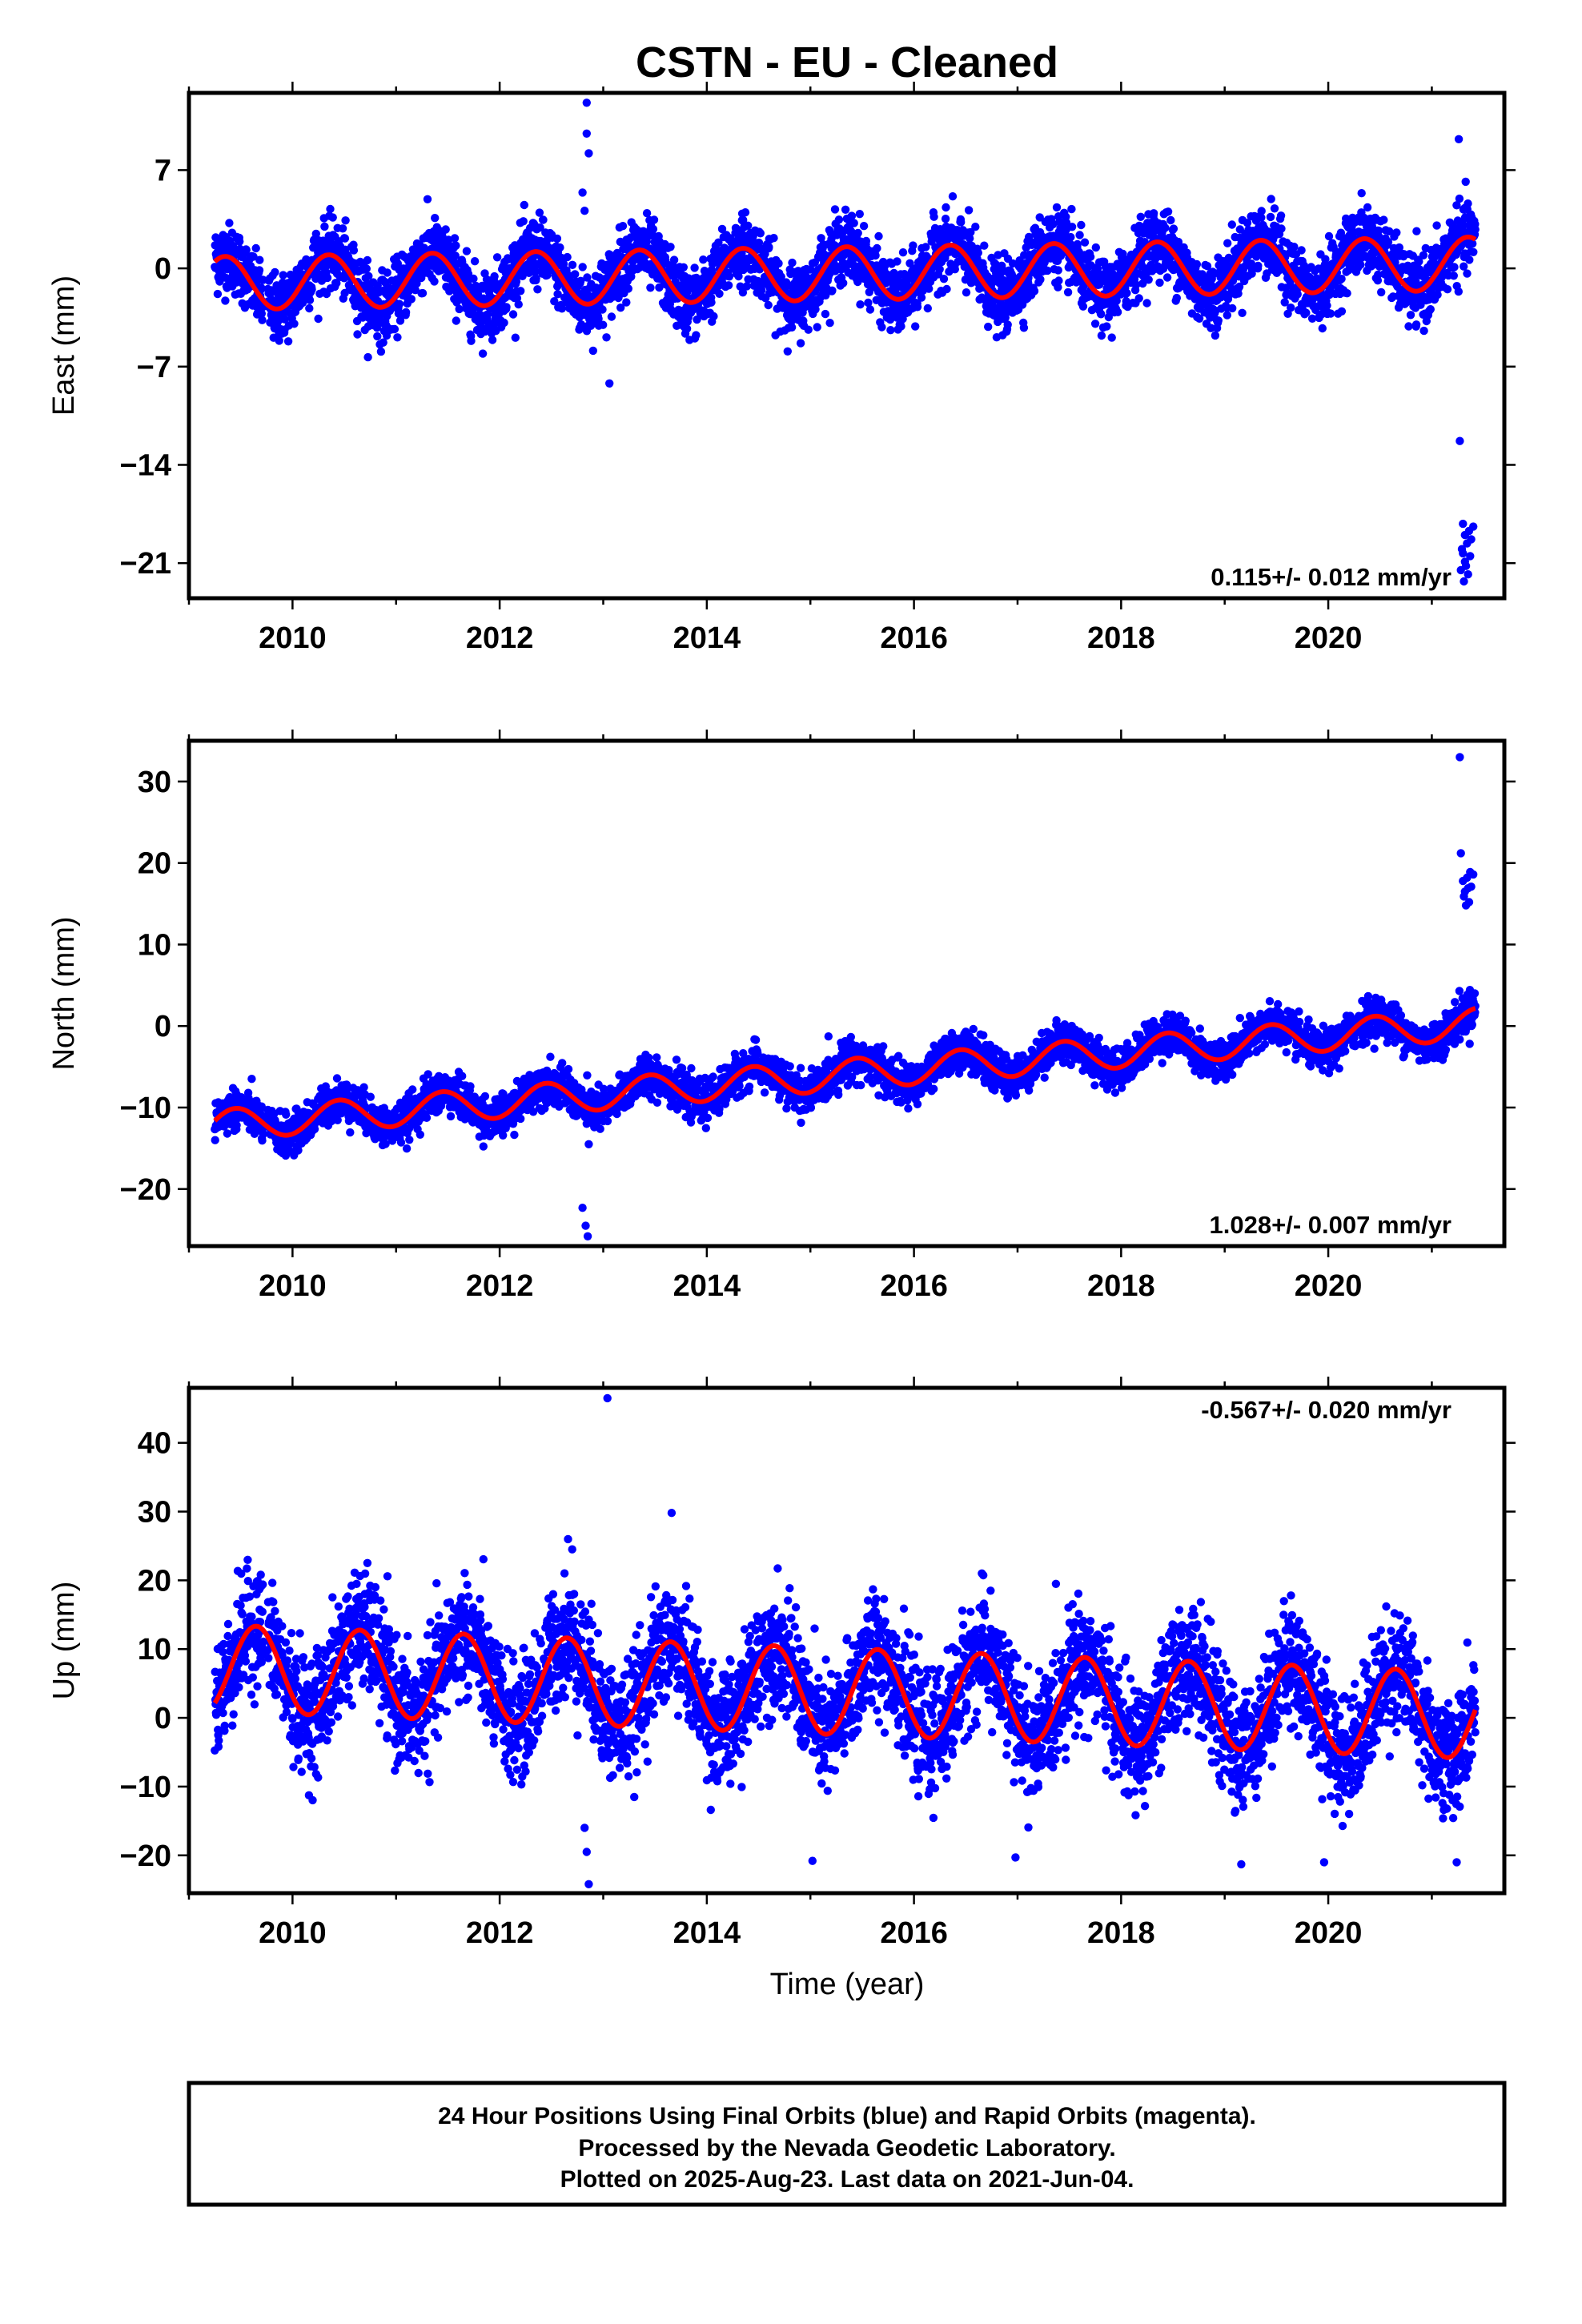  What do you see at coordinates (847, 62) in the screenshot?
I see `chart-title: CSTN - EU - Cleaned` at bounding box center [847, 62].